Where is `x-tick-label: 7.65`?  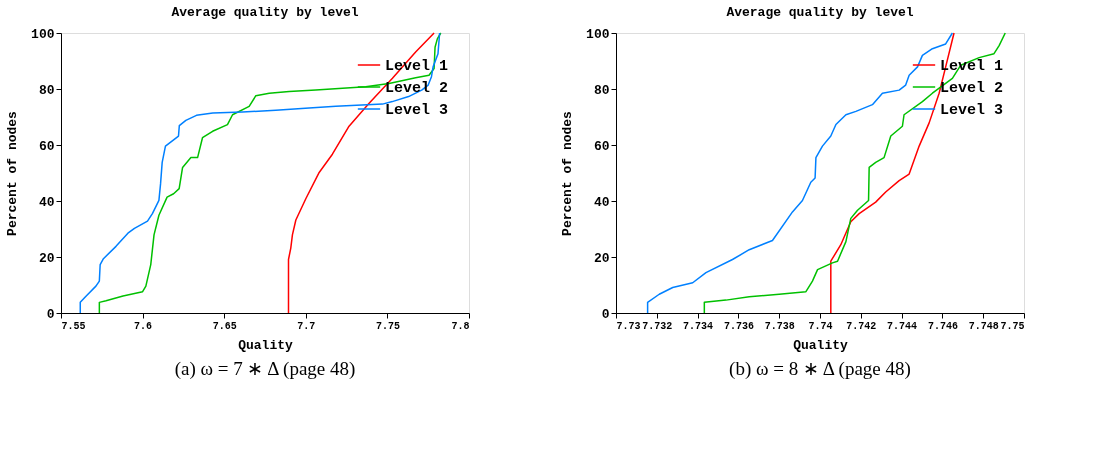
x-tick-label: 7.65 is located at coordinates (224, 326).